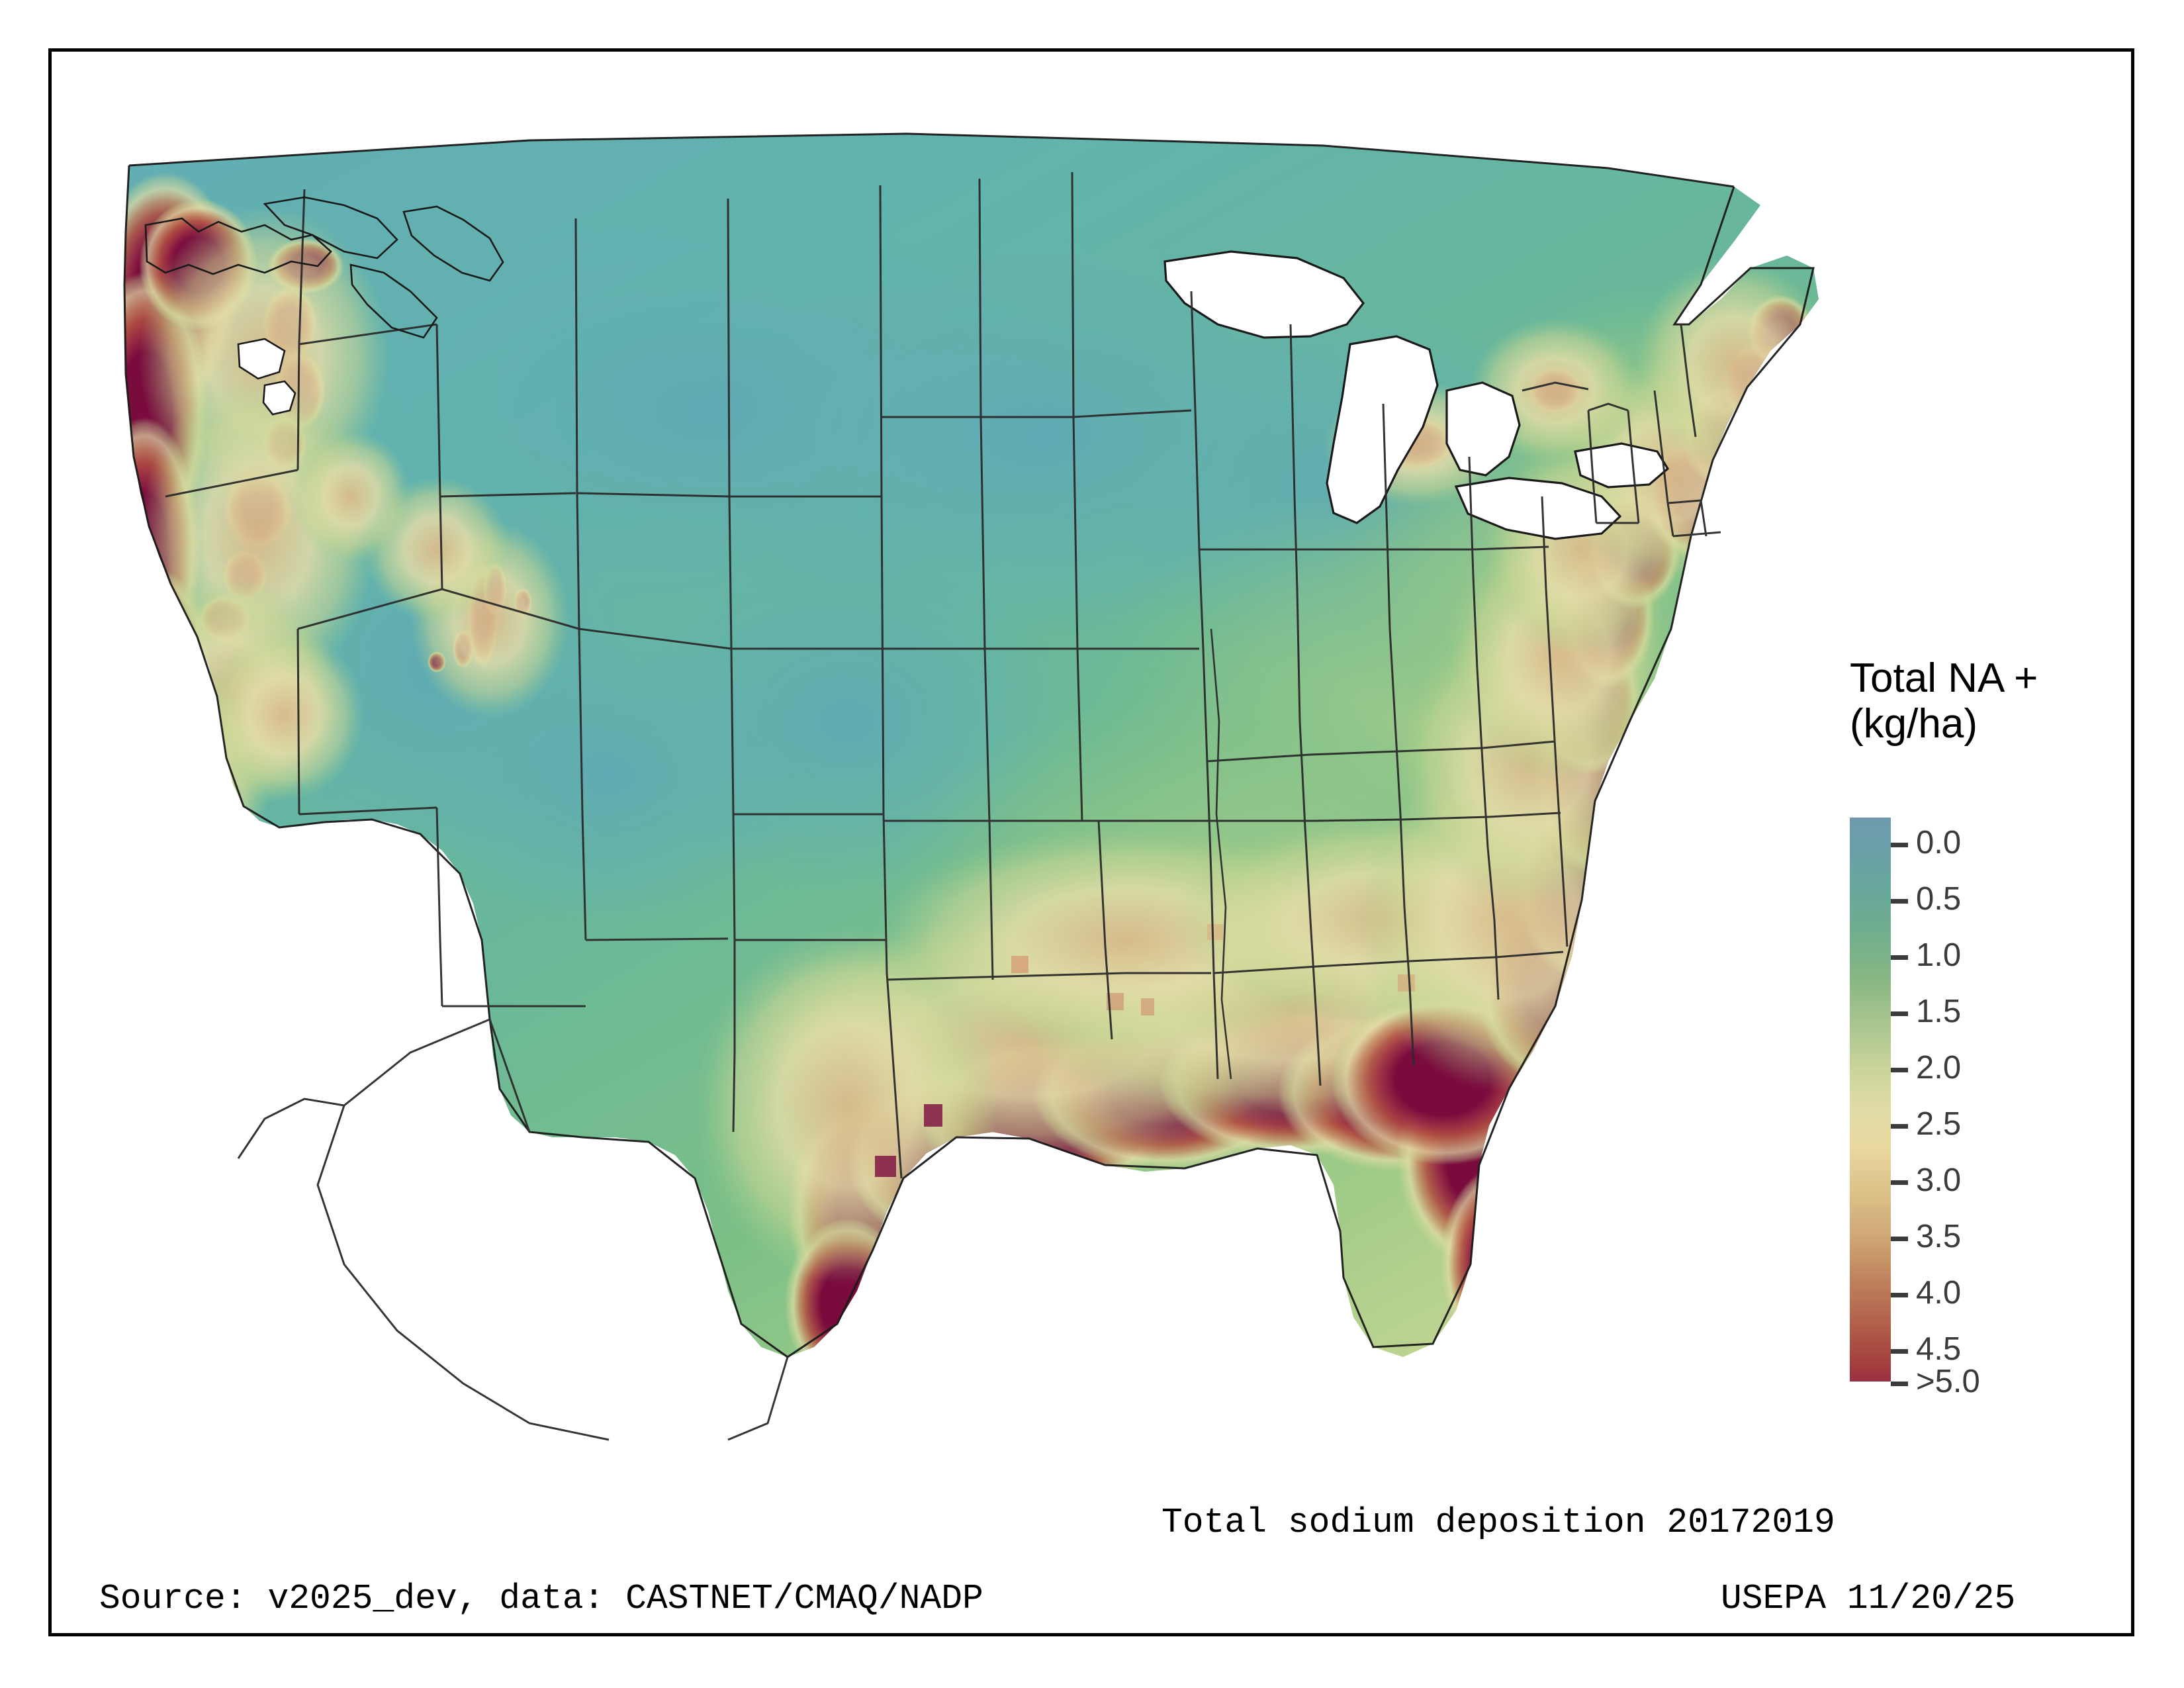  What do you see at coordinates (1914, 724) in the screenshot?
I see `colorbar-title-line2: (kg/ha)` at bounding box center [1914, 724].